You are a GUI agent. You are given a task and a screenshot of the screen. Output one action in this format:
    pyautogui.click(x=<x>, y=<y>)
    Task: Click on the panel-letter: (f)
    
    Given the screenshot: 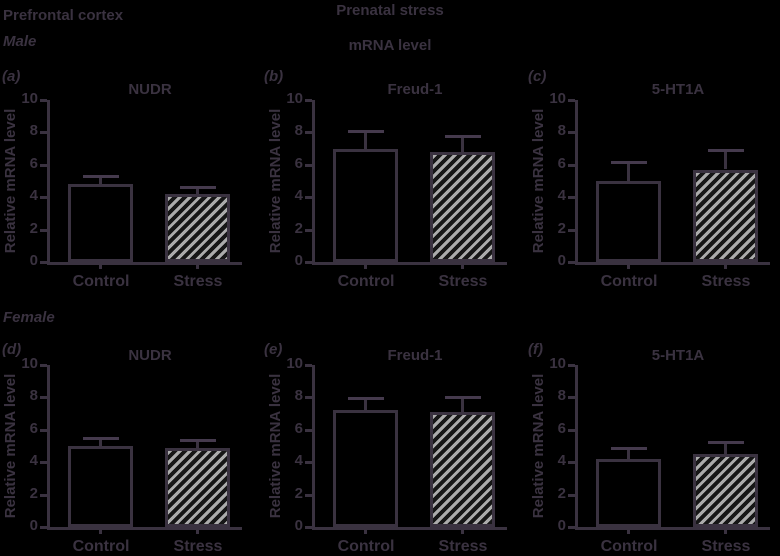 What is the action you would take?
    pyautogui.click(x=535, y=349)
    